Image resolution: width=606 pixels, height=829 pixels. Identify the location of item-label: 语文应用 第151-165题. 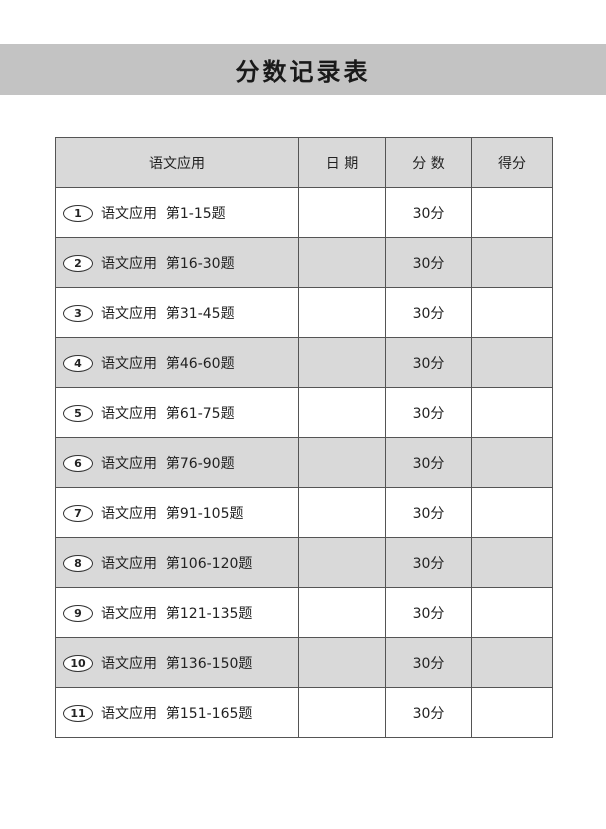
(177, 713).